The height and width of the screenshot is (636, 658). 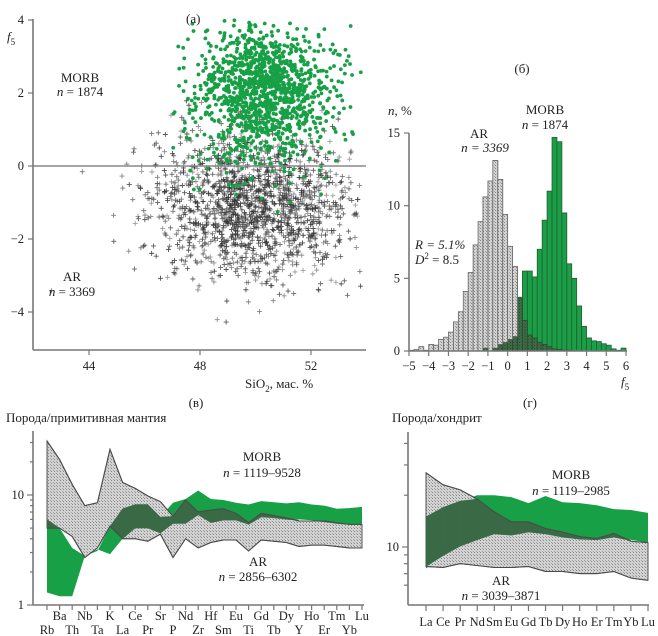 I want to click on y-tick-label: 0, so click(x=21, y=166).